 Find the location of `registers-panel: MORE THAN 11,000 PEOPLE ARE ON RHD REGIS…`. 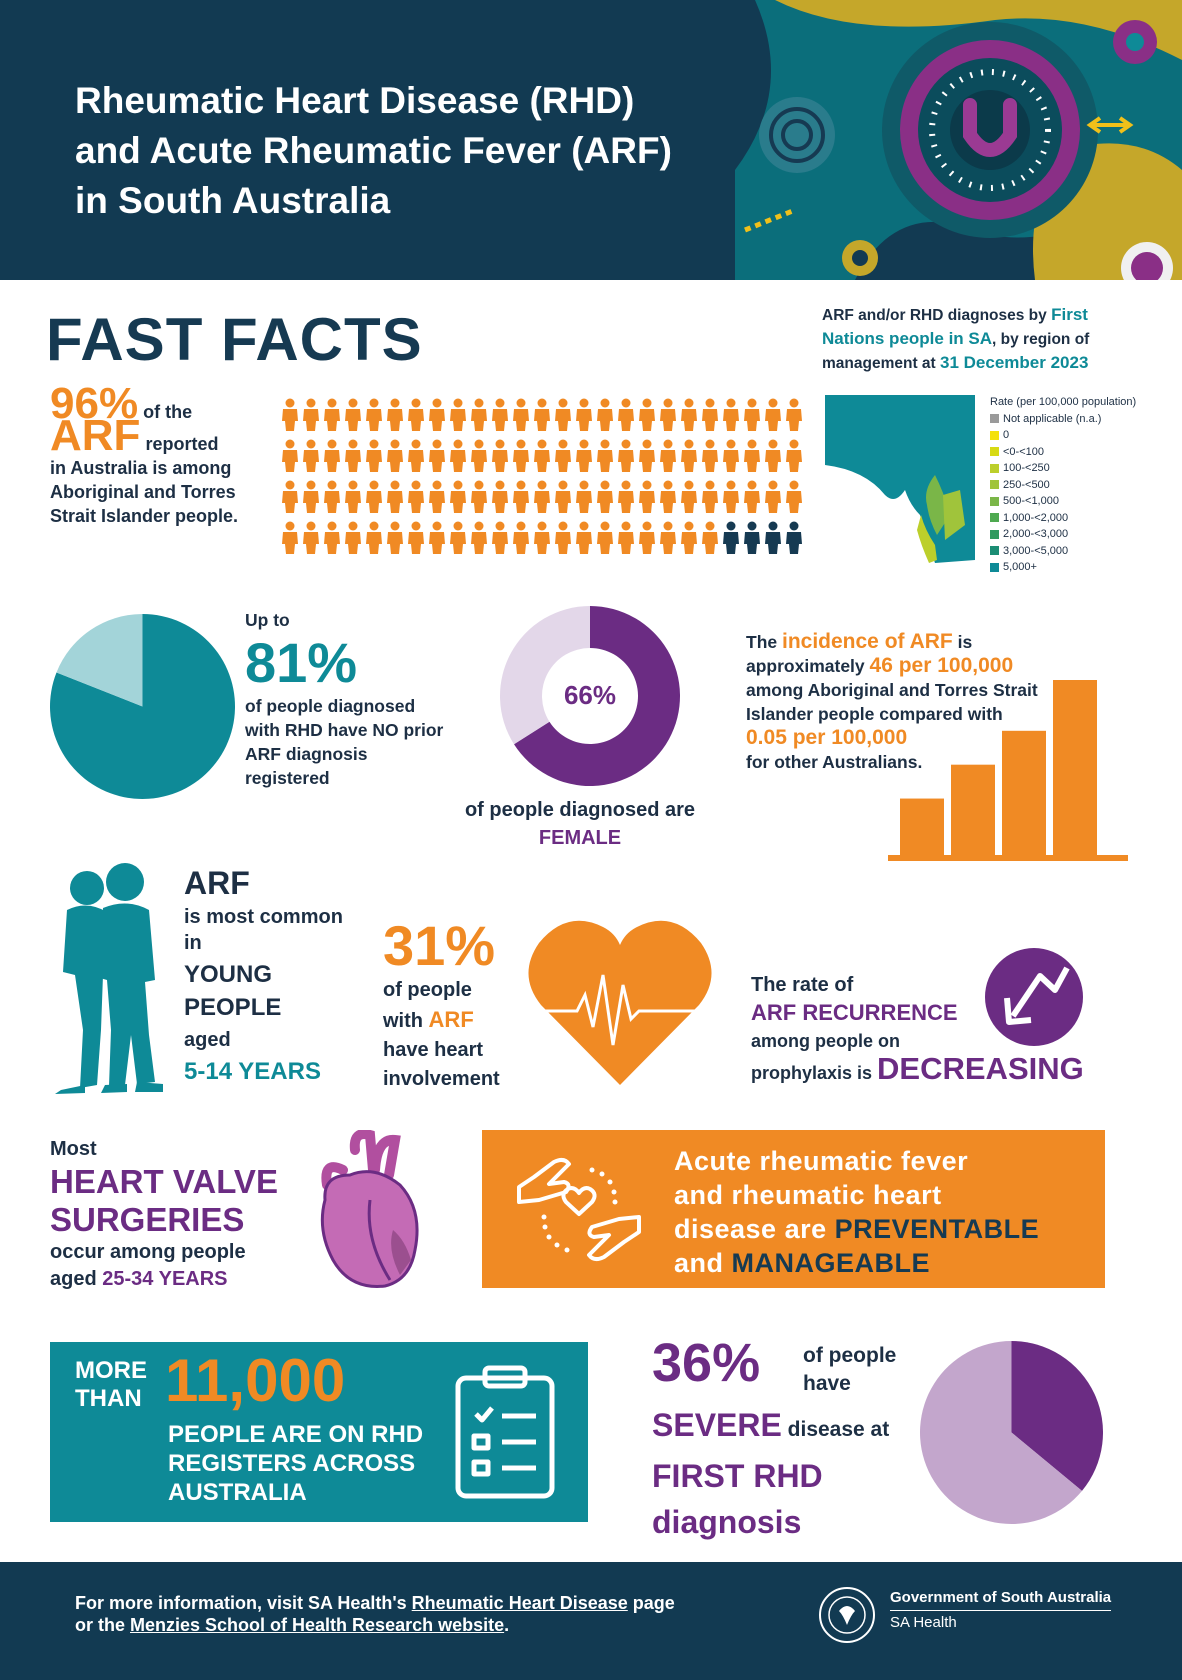

registers-panel: MORE THAN 11,000 PEOPLE ARE ON RHD REGIS… is located at coordinates (319, 1432).